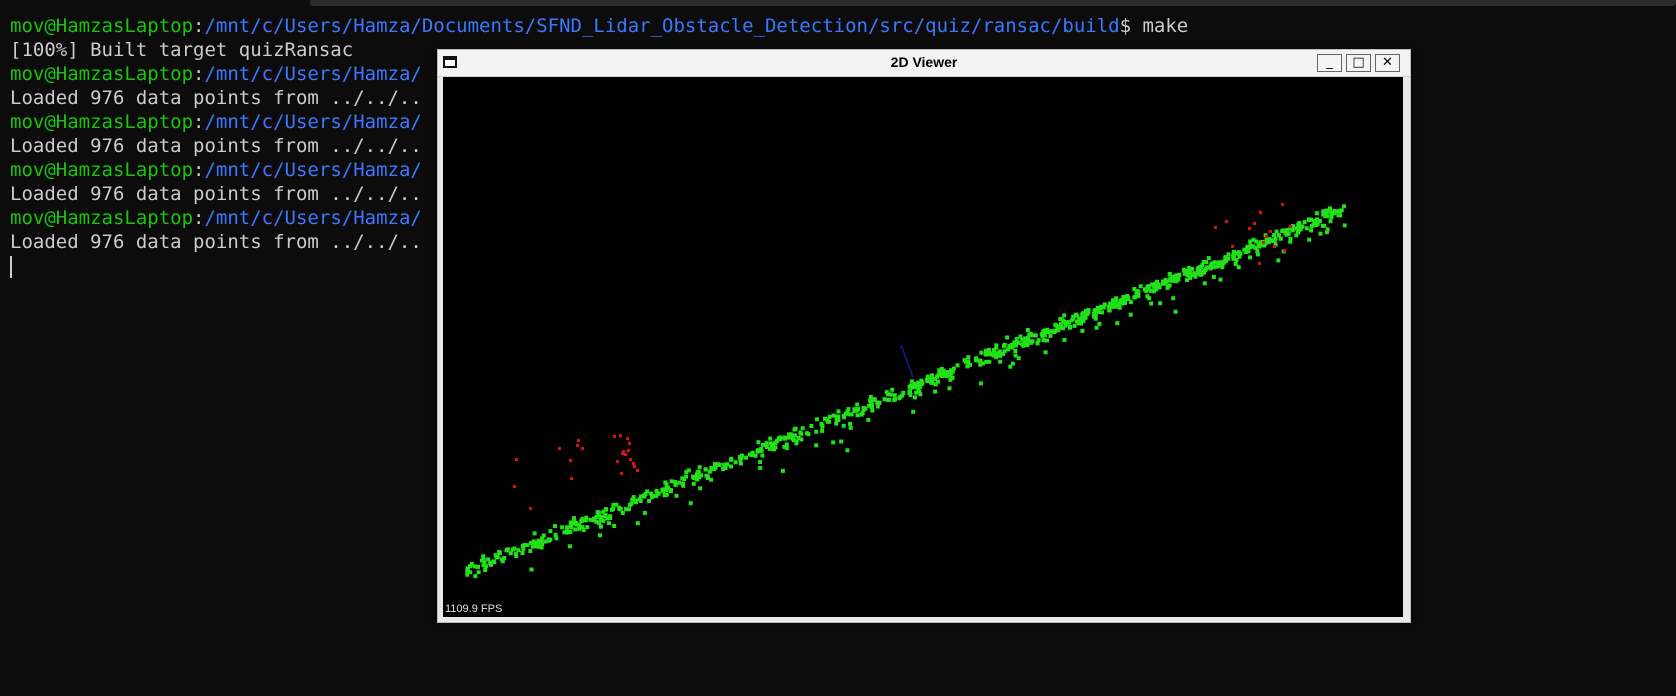  I want to click on close-button: ✕, so click(1387, 63).